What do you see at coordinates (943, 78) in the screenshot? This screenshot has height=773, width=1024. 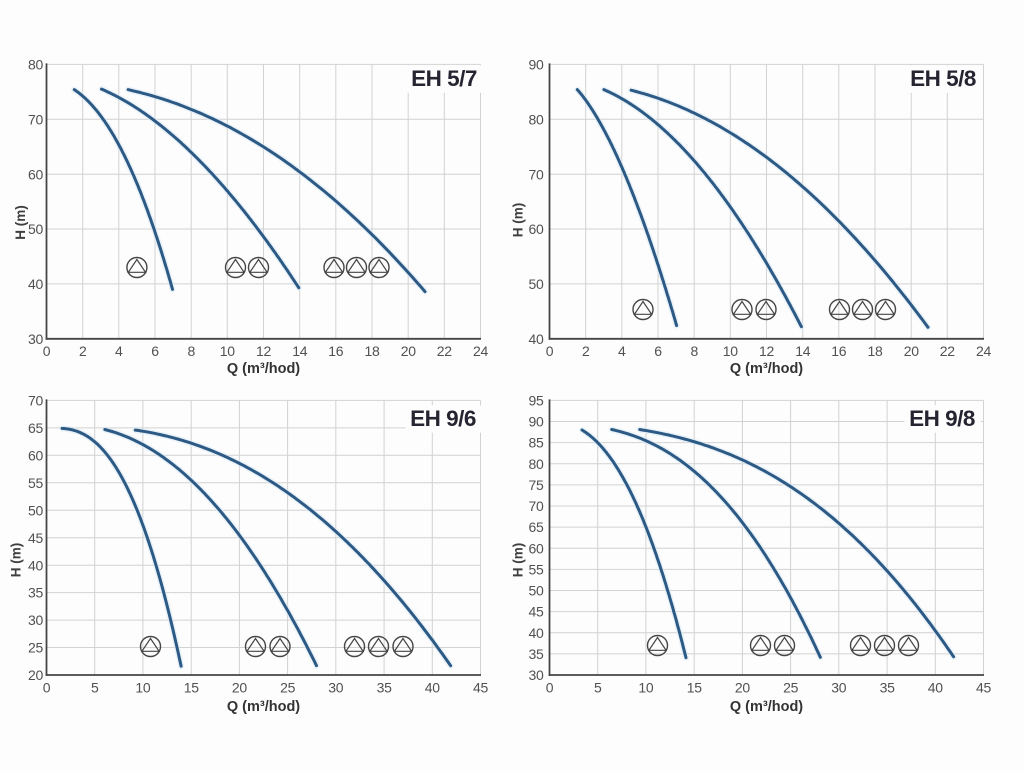 I see `svg-text: EH 5/8` at bounding box center [943, 78].